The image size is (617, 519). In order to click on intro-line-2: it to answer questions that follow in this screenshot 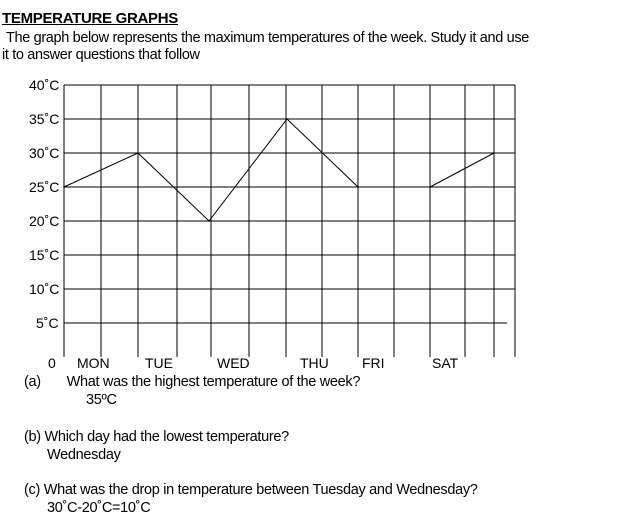, I will do `click(101, 55)`.